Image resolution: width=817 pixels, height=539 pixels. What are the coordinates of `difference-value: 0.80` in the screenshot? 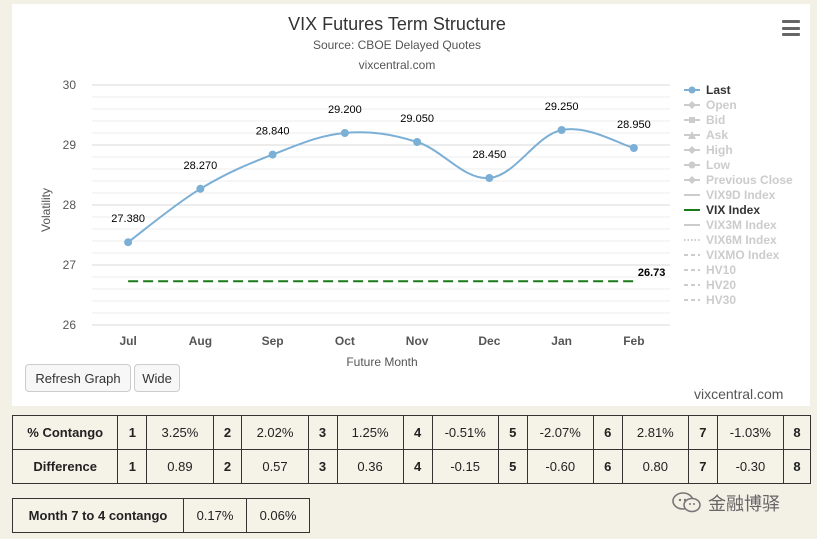 It's located at (655, 466).